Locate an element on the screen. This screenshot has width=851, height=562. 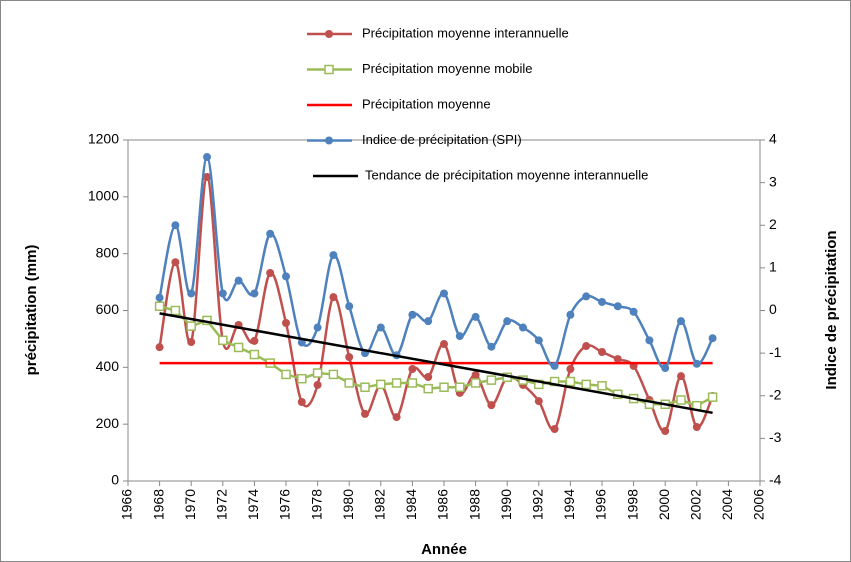
y-tick-label: 400 is located at coordinates (108, 366).